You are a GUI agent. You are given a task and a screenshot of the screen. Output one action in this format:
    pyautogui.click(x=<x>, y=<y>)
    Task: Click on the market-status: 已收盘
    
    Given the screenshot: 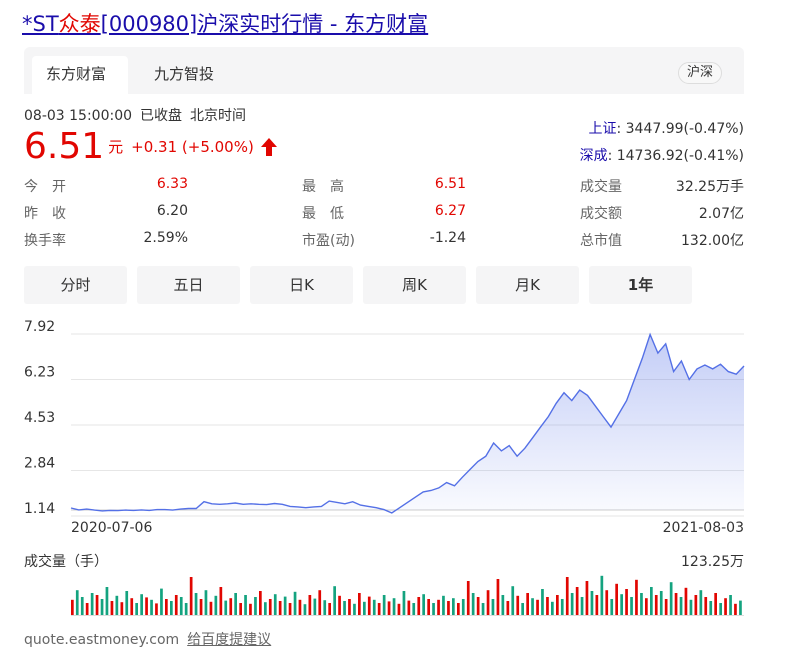 What is the action you would take?
    pyautogui.click(x=161, y=116)
    